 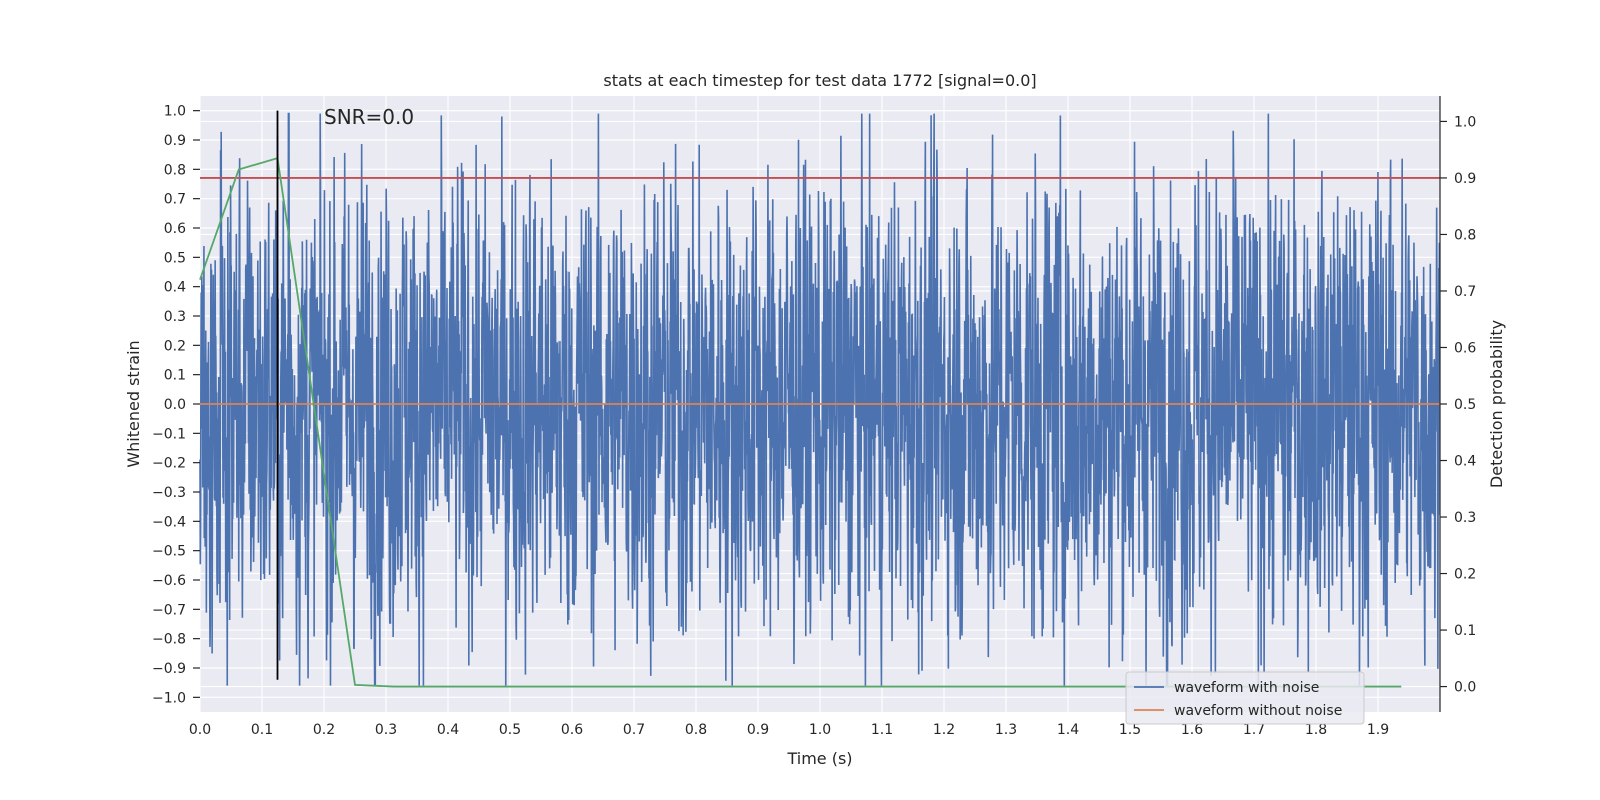 What do you see at coordinates (175, 376) in the screenshot?
I see `y-tick-label: 0.1` at bounding box center [175, 376].